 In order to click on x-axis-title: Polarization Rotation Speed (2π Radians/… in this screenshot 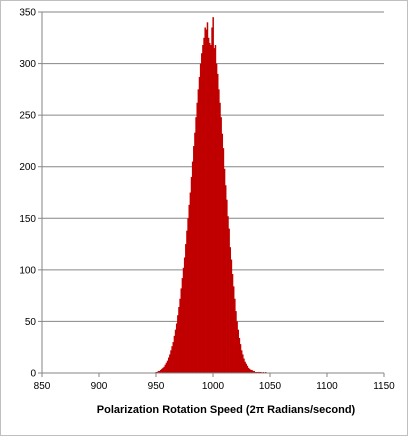, I will do `click(226, 410)`.